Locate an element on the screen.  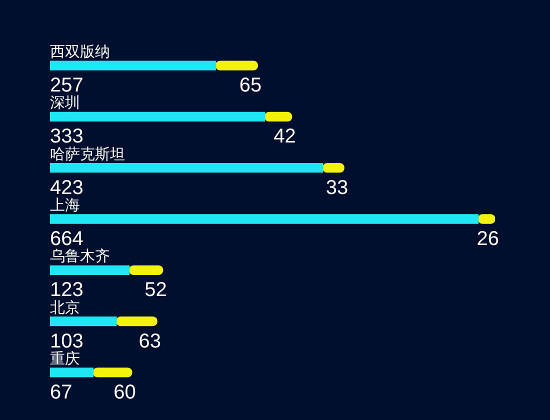
y-tick-label: 上海 is located at coordinates (65, 205).